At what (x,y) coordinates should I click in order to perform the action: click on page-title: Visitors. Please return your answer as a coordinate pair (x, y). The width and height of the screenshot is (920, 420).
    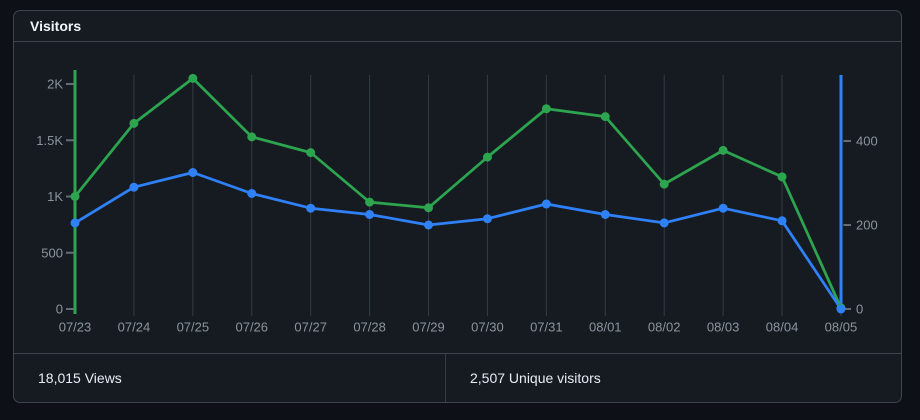
    Looking at the image, I should click on (56, 26).